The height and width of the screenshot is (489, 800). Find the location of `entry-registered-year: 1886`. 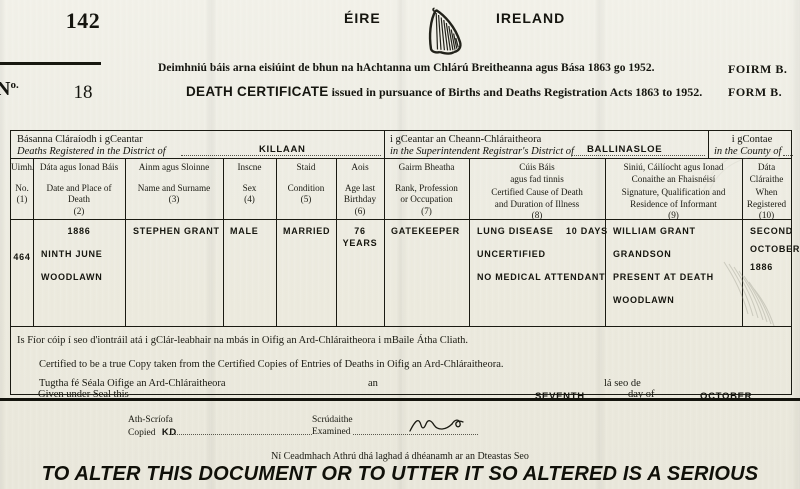

entry-registered-year: 1886 is located at coordinates (762, 267).